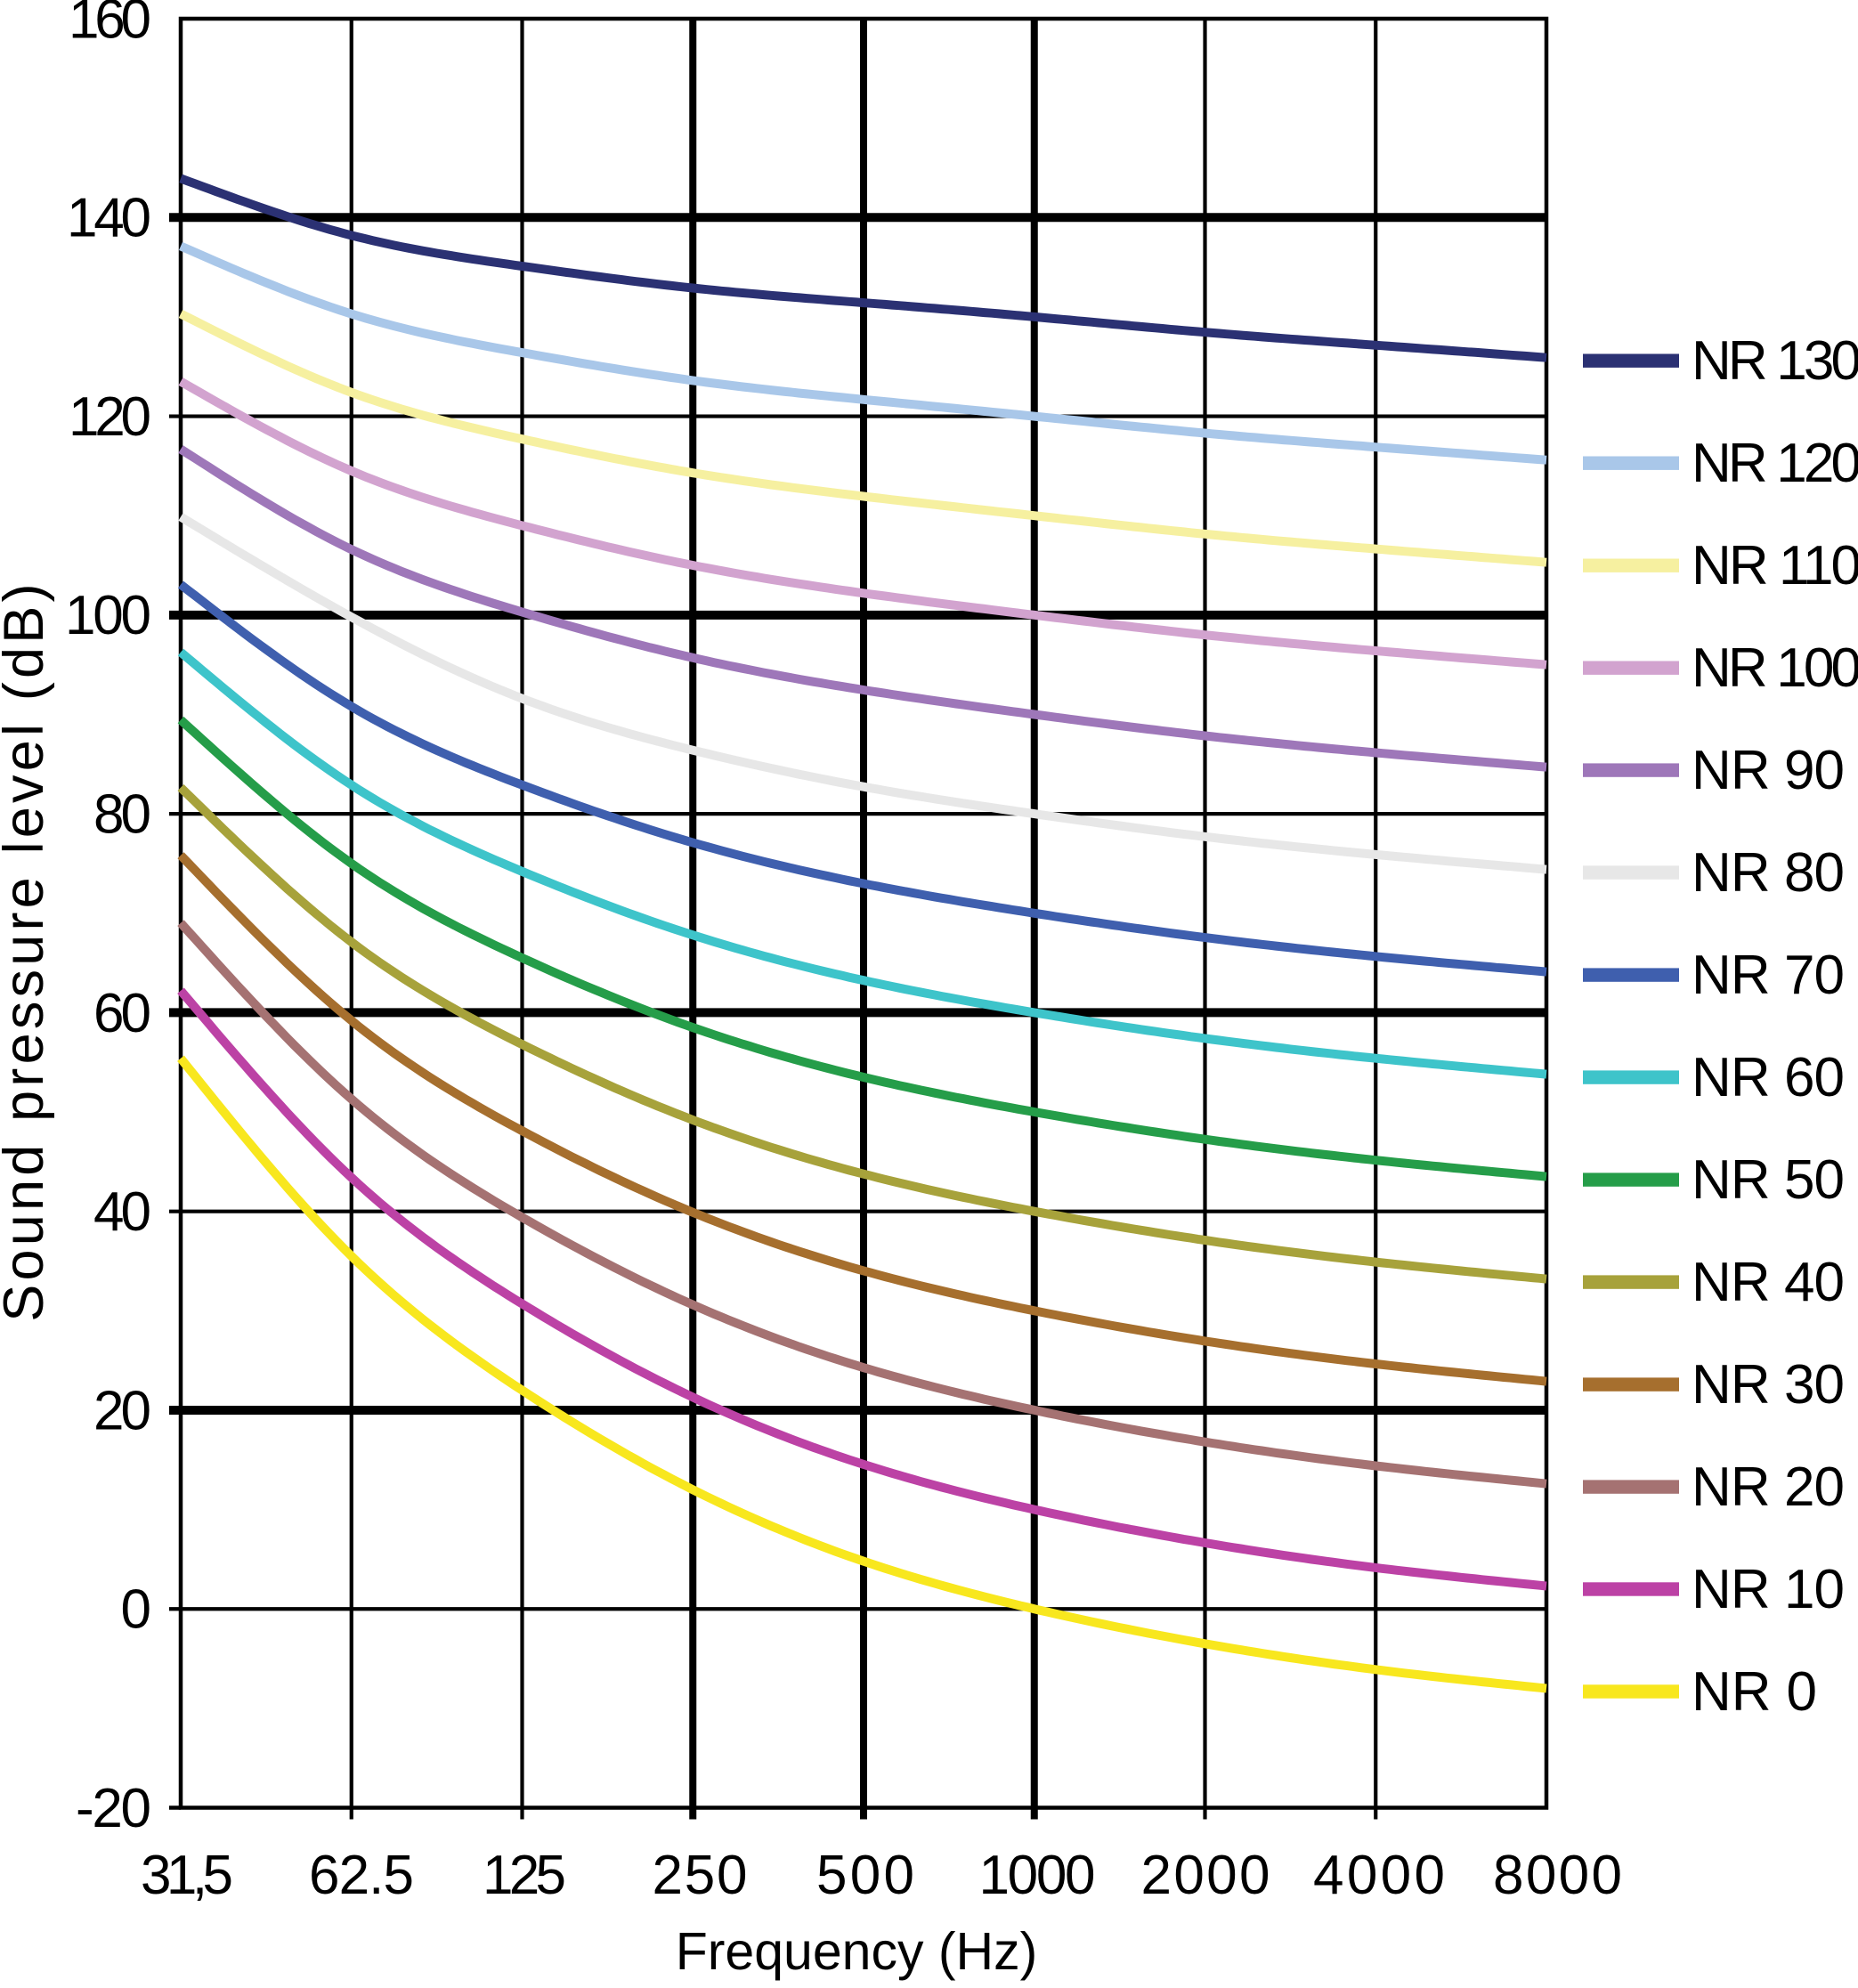 The height and width of the screenshot is (1988, 1858). Describe the element at coordinates (110, 25) in the screenshot. I see `svg-text: 160` at that location.